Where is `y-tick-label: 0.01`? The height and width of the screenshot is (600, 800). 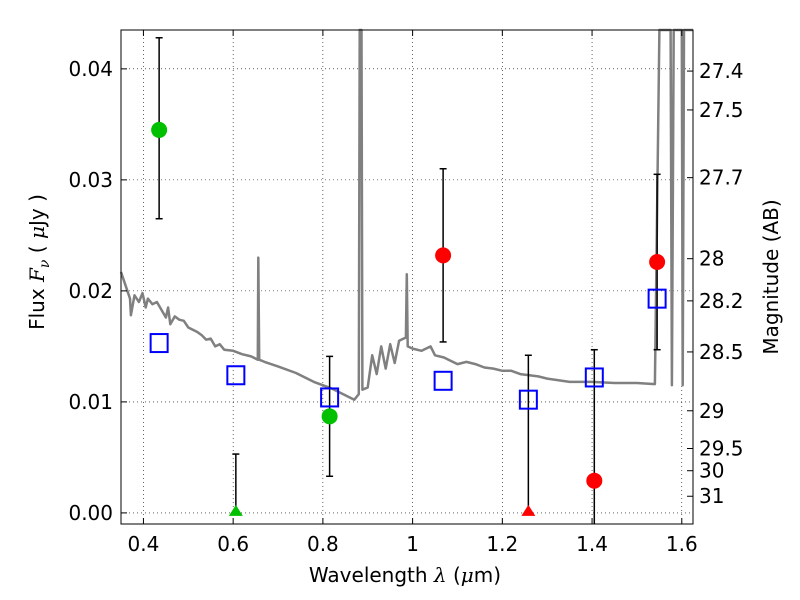 y-tick-label: 0.01 is located at coordinates (90, 402).